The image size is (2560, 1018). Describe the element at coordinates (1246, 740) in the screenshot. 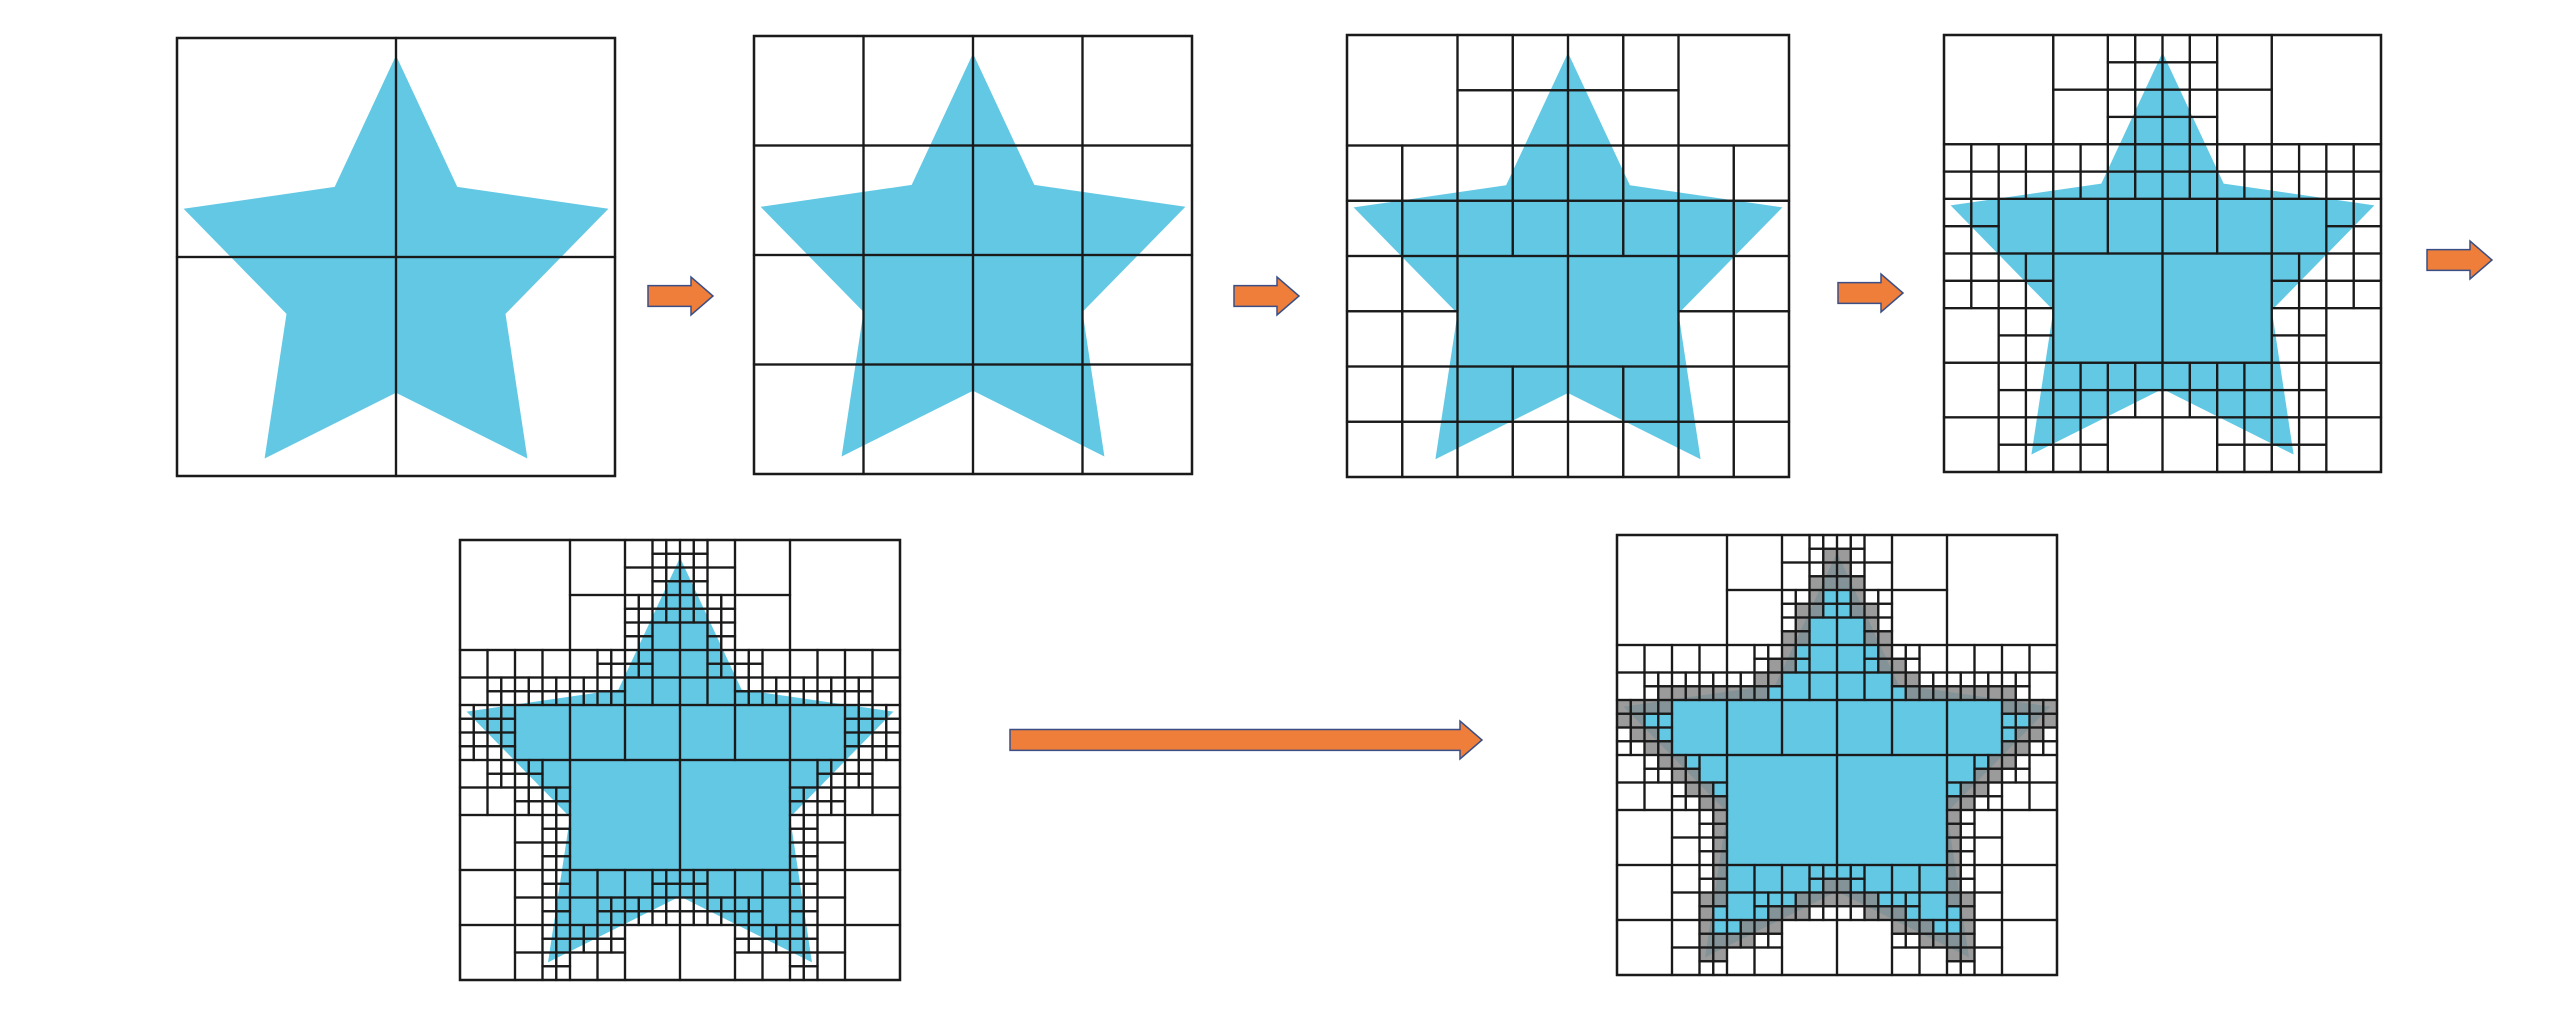

I see `arrow-5-to-boundary-arrow-icon` at that location.